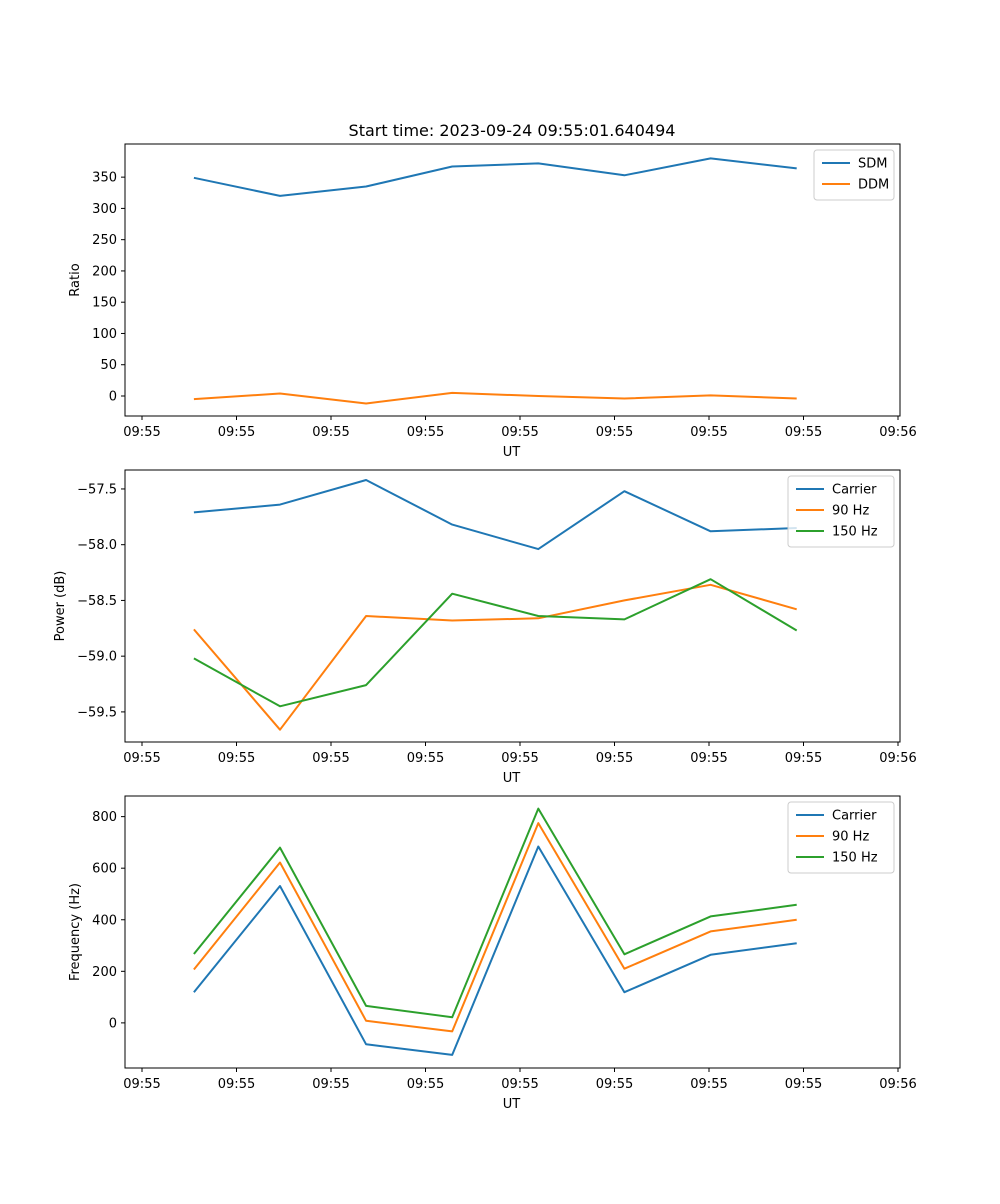 Image resolution: width=1000 pixels, height=1204 pixels. Describe the element at coordinates (104, 209) in the screenshot. I see `y-tick-label: 300` at that location.